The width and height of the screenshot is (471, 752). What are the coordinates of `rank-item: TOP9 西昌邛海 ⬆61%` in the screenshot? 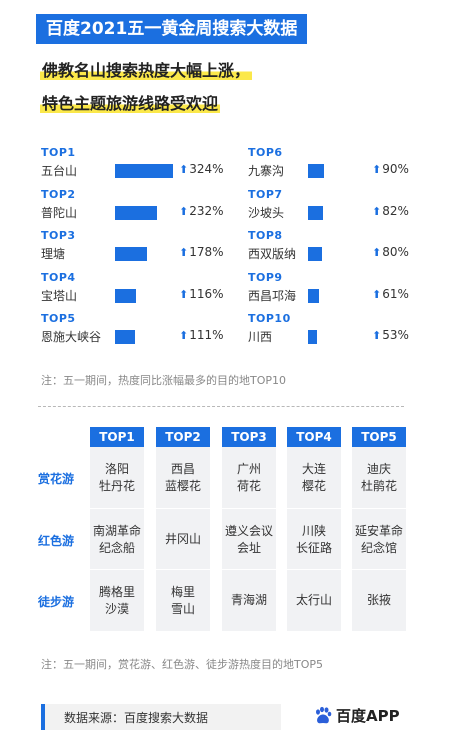 It's located at (348, 292).